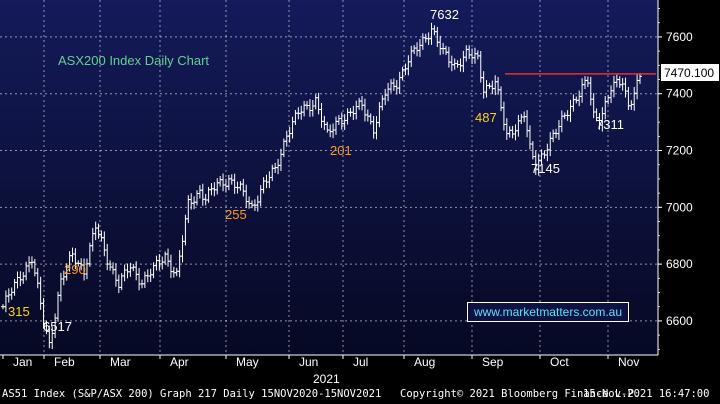  What do you see at coordinates (179, 362) in the screenshot?
I see `x-tick-label: Apr` at bounding box center [179, 362].